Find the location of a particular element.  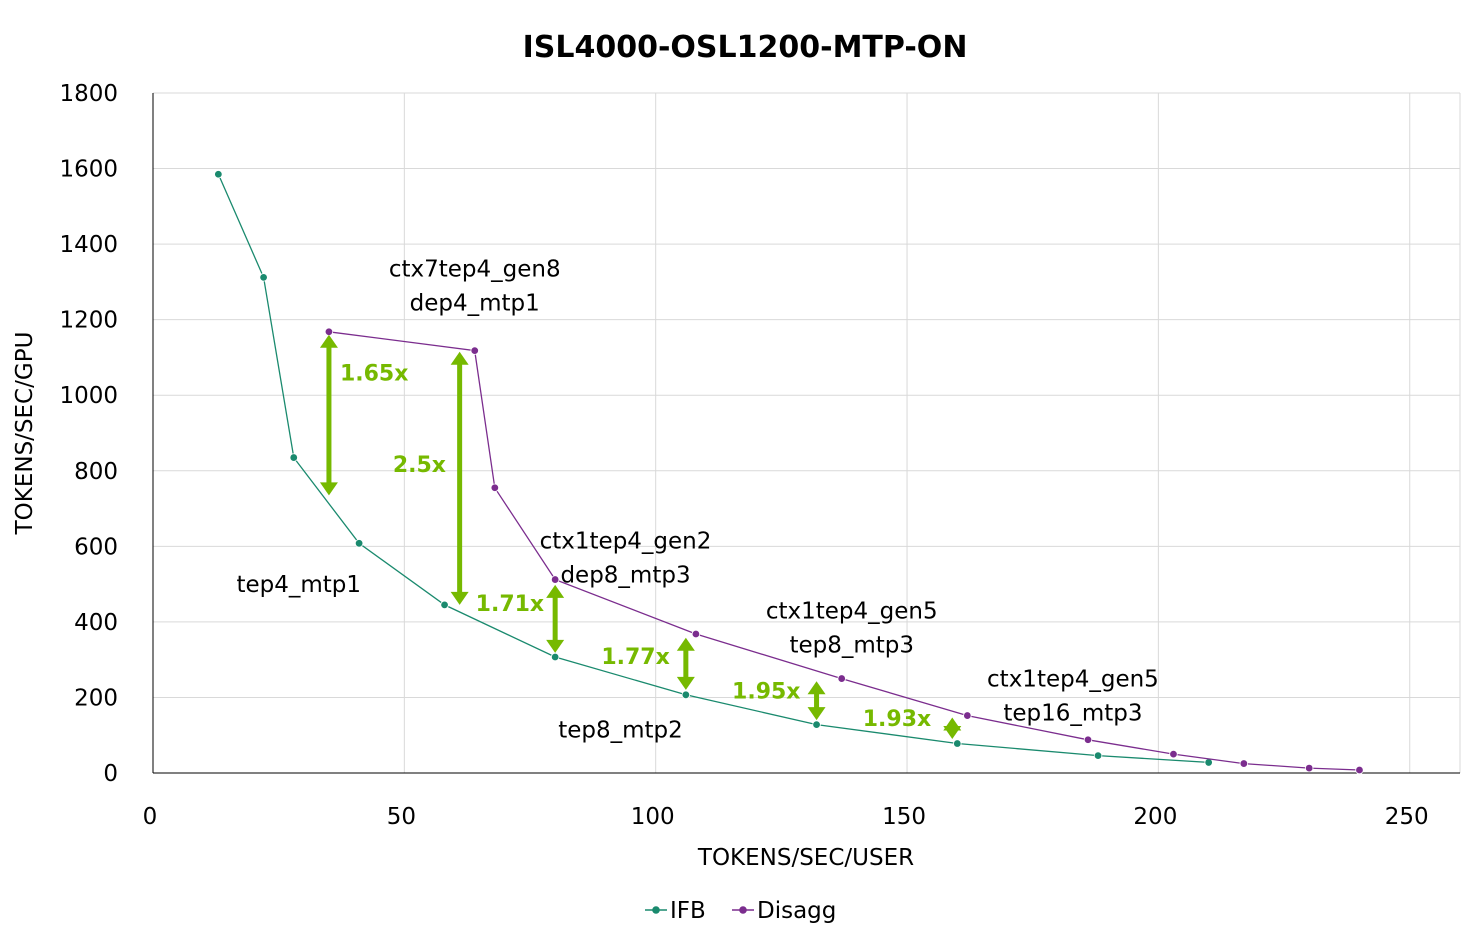

x-tick-label: 200 is located at coordinates (1155, 817).